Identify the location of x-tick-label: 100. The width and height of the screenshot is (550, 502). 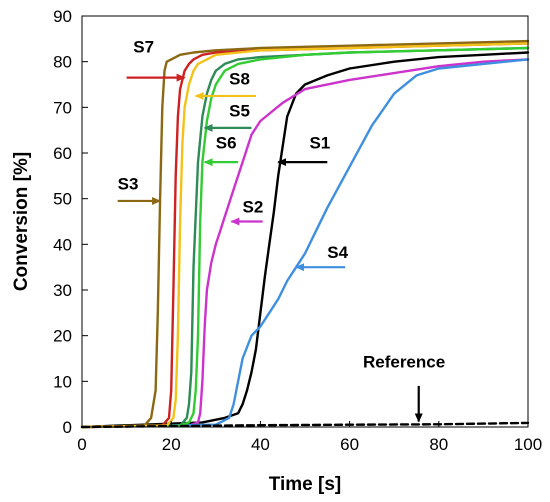
(528, 444).